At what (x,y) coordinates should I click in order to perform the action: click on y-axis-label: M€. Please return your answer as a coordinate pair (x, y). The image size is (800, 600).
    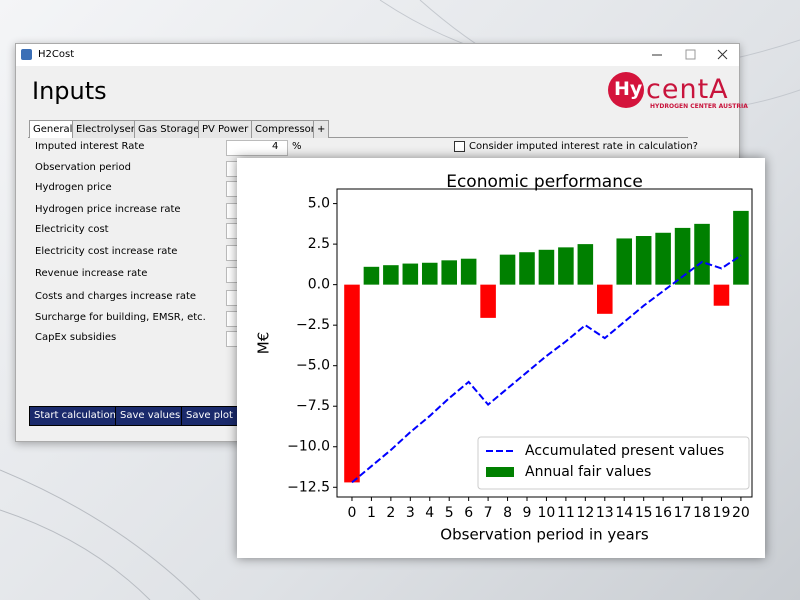
    Looking at the image, I should click on (264, 343).